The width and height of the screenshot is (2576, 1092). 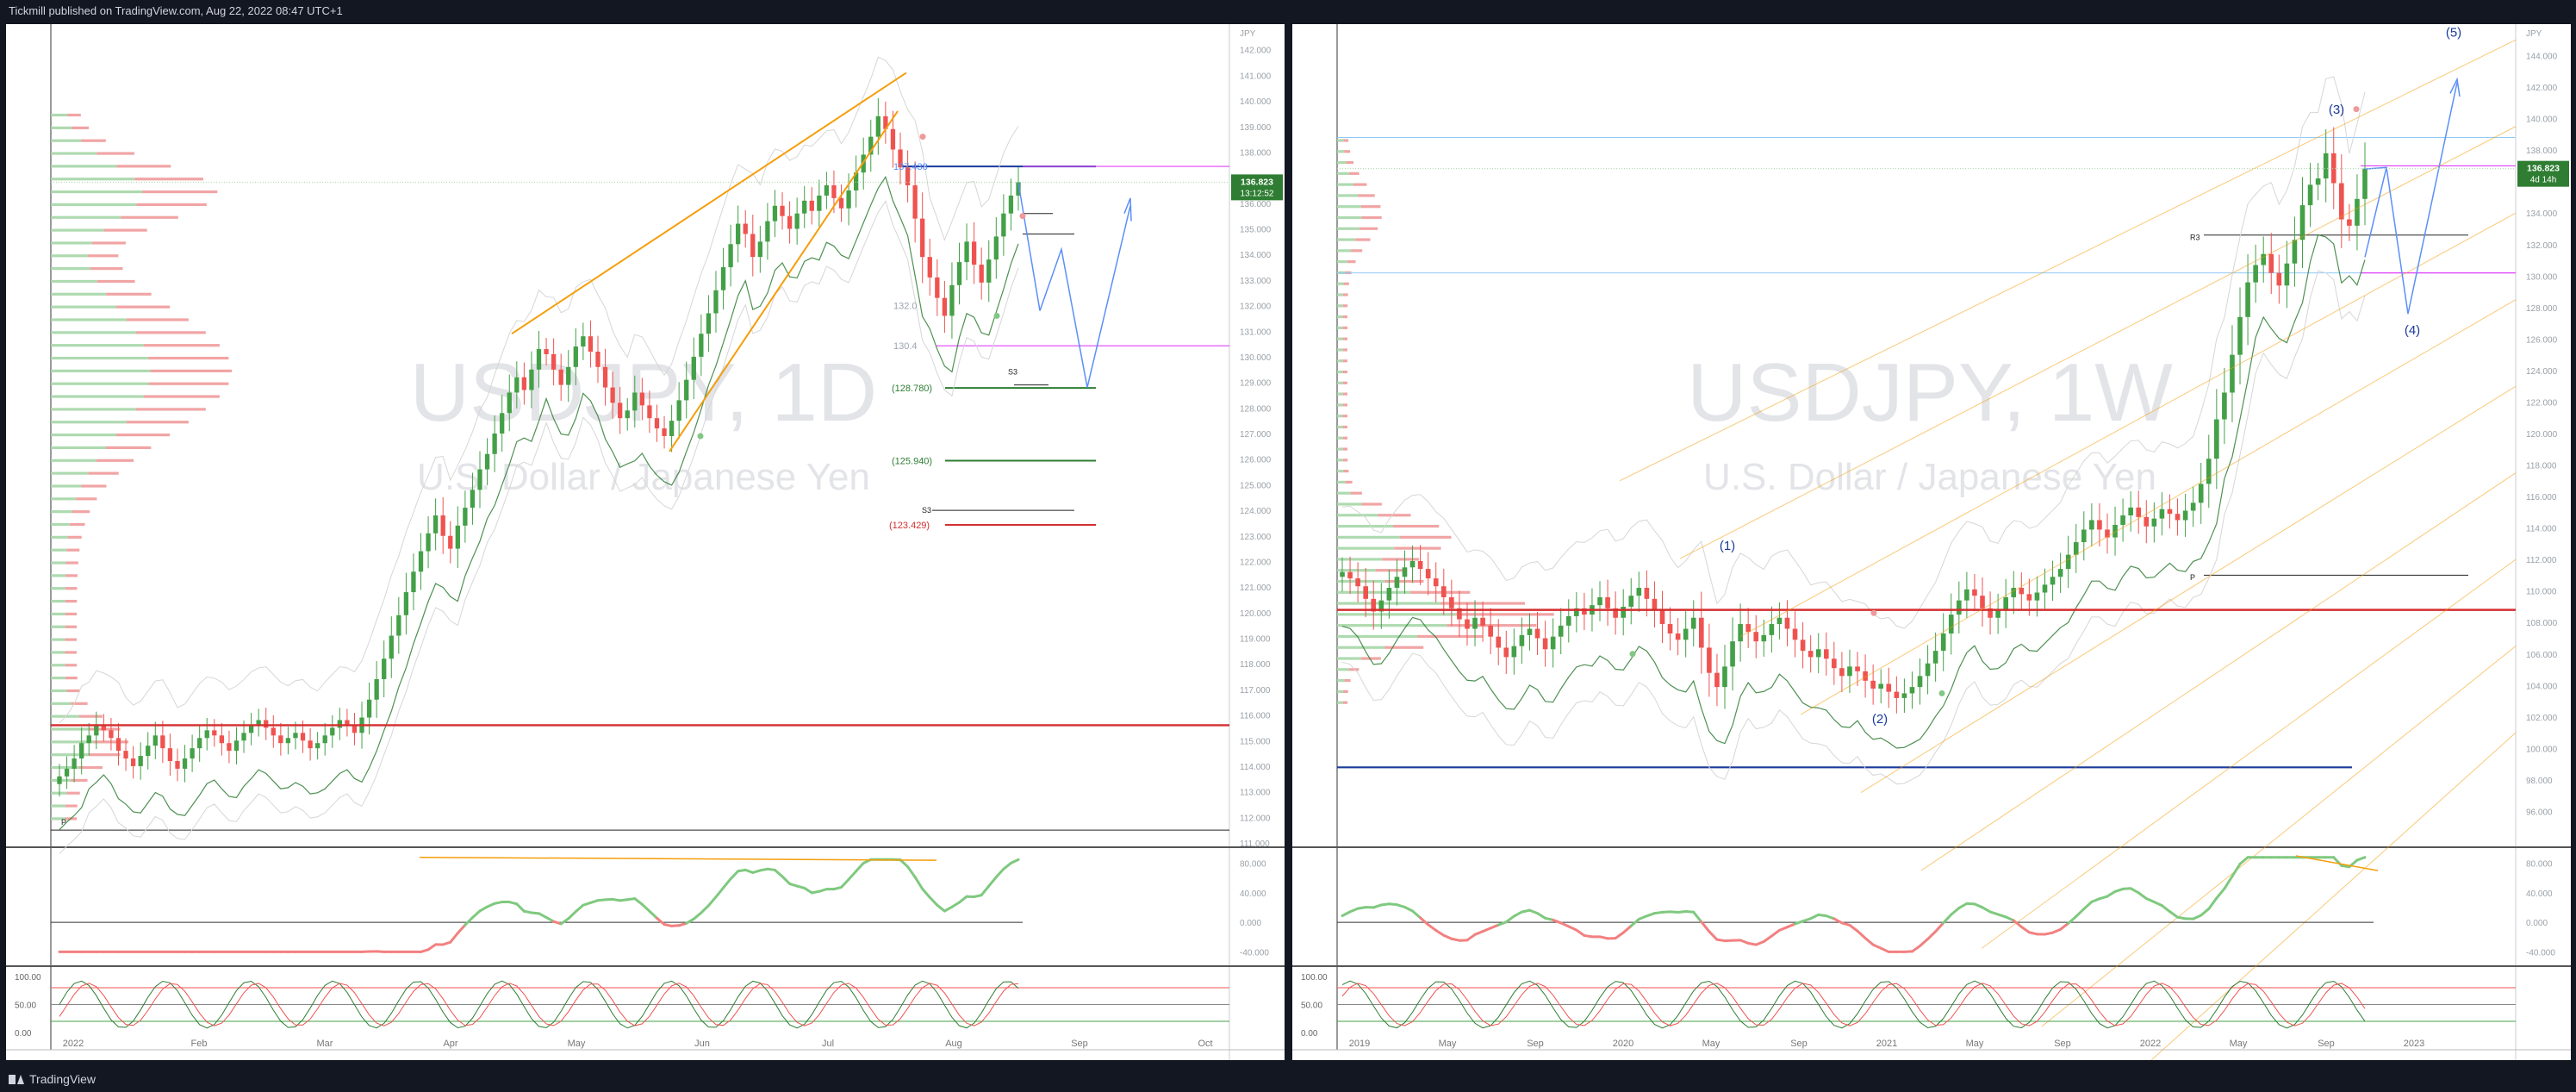 I want to click on level-label: 137.438, so click(x=911, y=167).